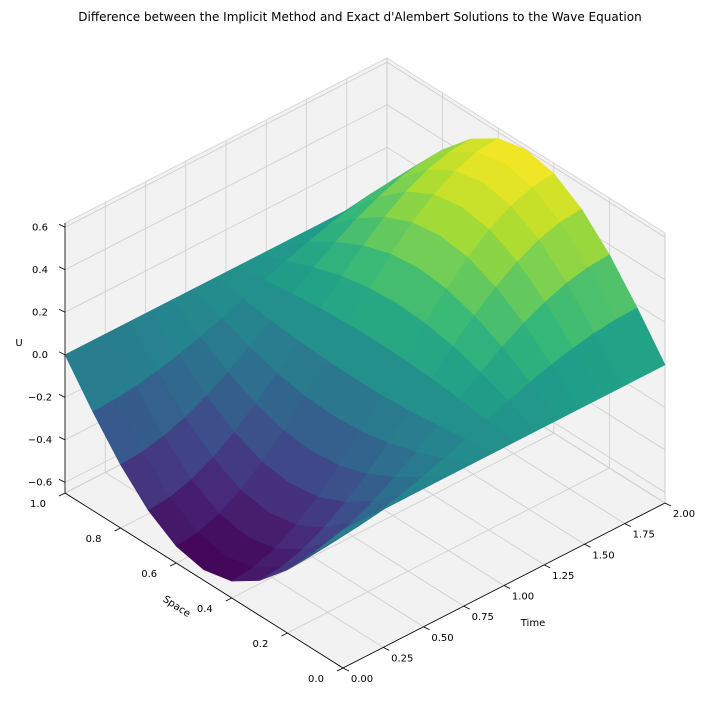 The image size is (720, 720). I want to click on u-tick-label: −0.6, so click(40, 482).